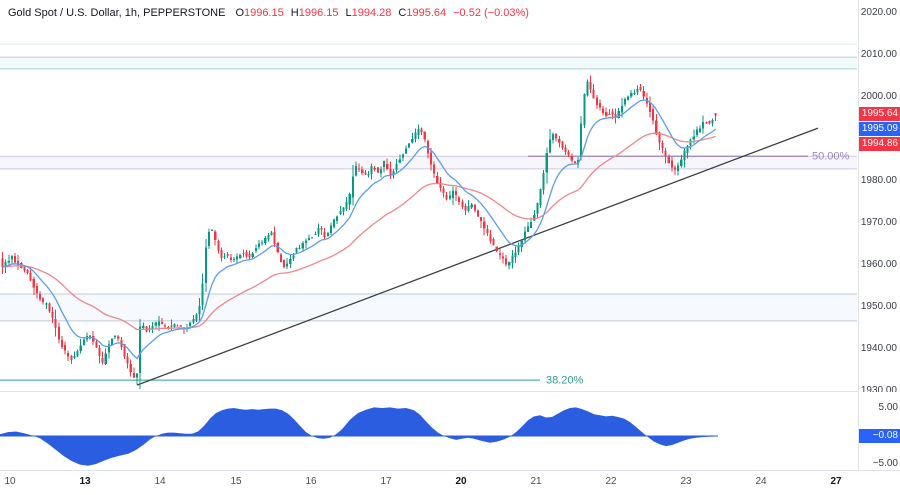  What do you see at coordinates (878, 264) in the screenshot?
I see `price-tick-1960: 1960.00` at bounding box center [878, 264].